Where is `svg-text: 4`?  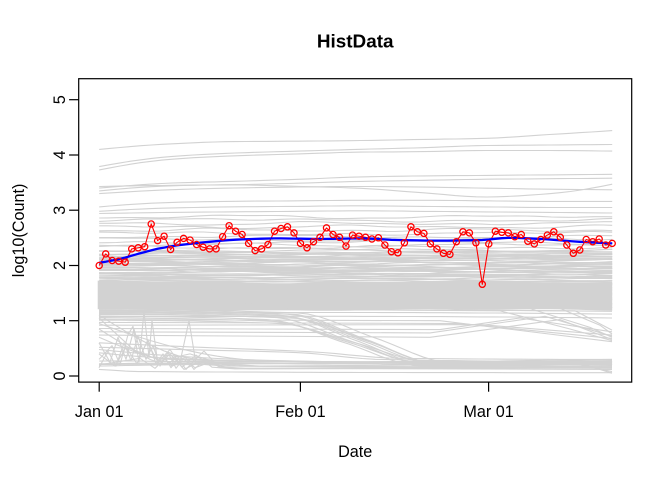 svg-text: 4 is located at coordinates (60, 154).